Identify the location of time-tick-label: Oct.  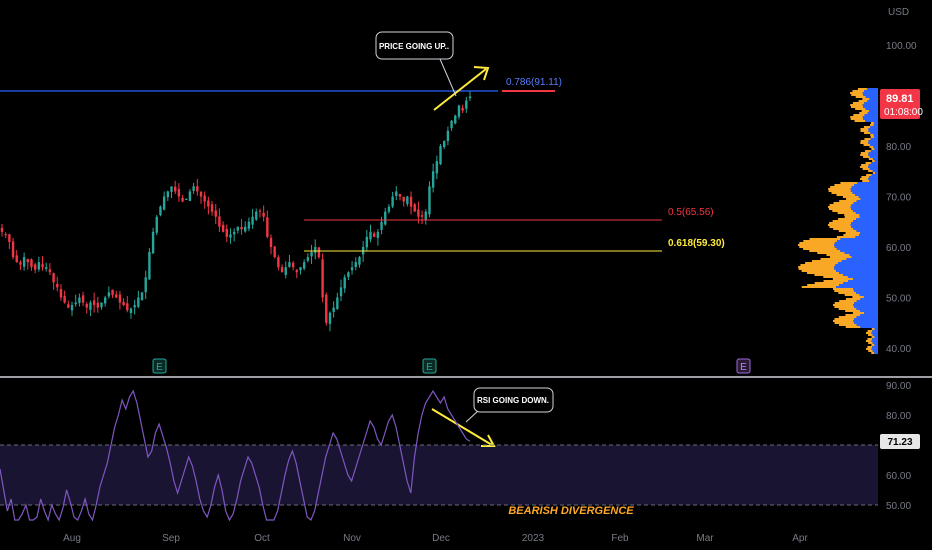
(262, 538).